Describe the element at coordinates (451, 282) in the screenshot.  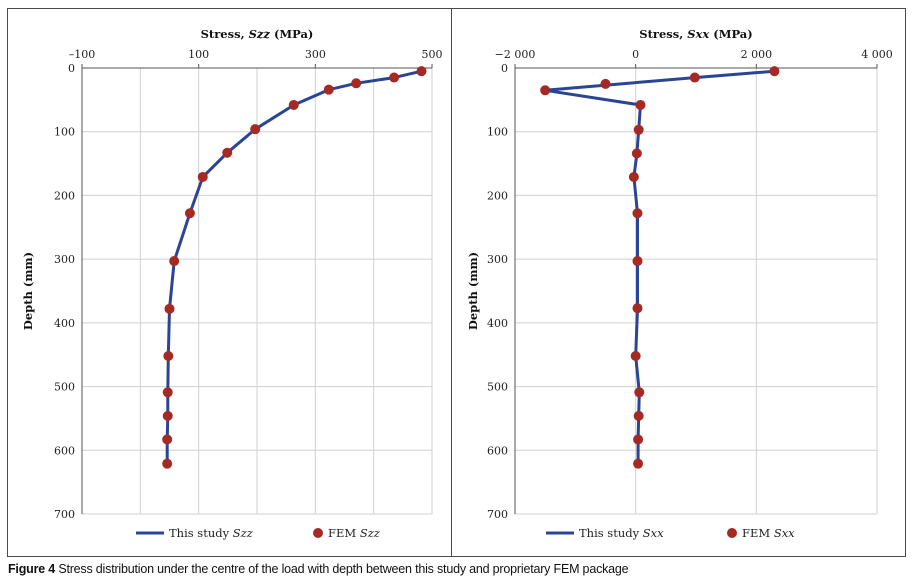
I see `panel-divider` at that location.